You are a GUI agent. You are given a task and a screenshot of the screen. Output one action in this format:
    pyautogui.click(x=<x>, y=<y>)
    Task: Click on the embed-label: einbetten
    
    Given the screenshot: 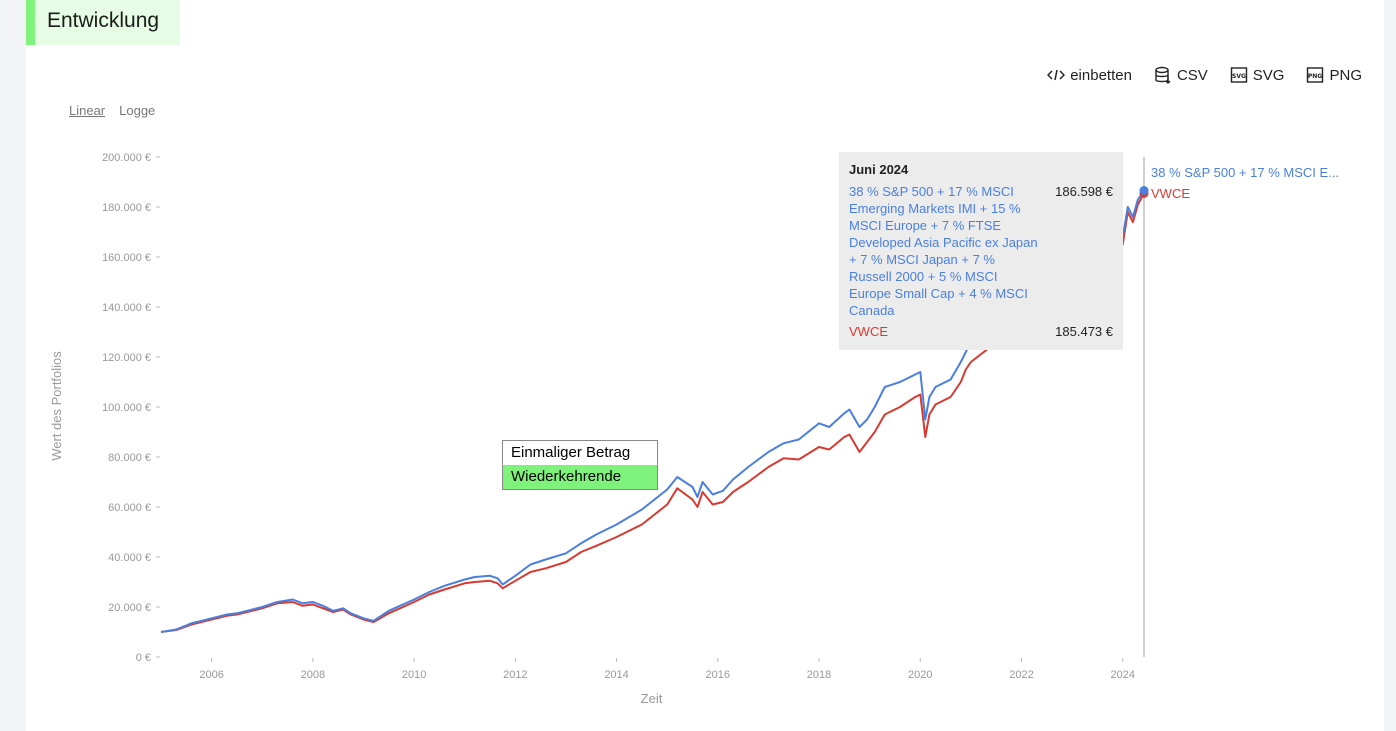 What is the action you would take?
    pyautogui.click(x=1101, y=75)
    